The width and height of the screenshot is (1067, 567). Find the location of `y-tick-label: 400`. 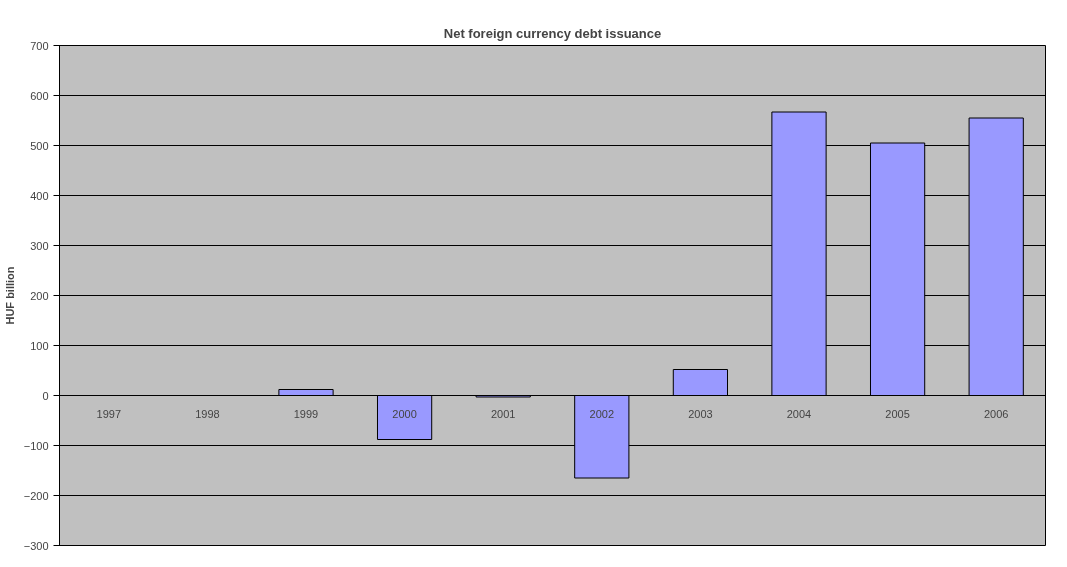

y-tick-label: 400 is located at coordinates (39, 195).